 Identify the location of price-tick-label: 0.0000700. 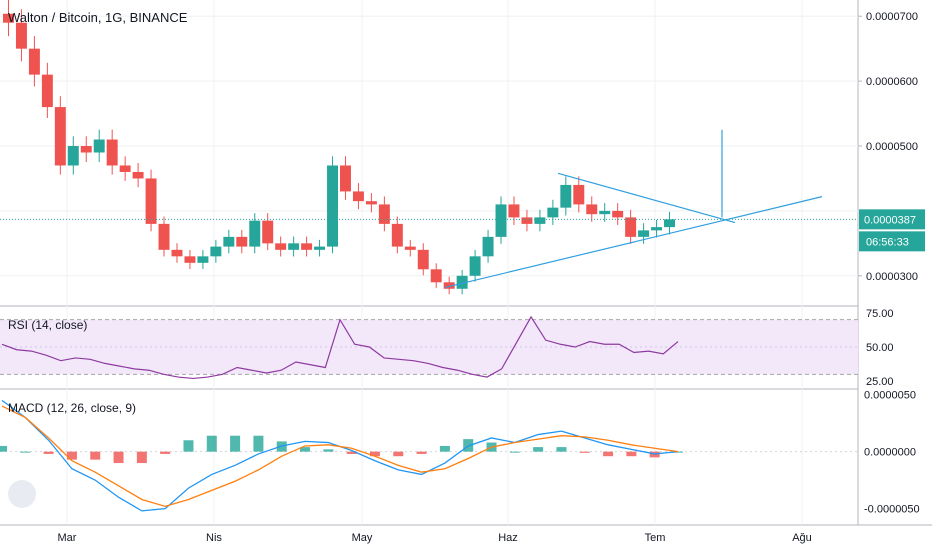
(892, 17).